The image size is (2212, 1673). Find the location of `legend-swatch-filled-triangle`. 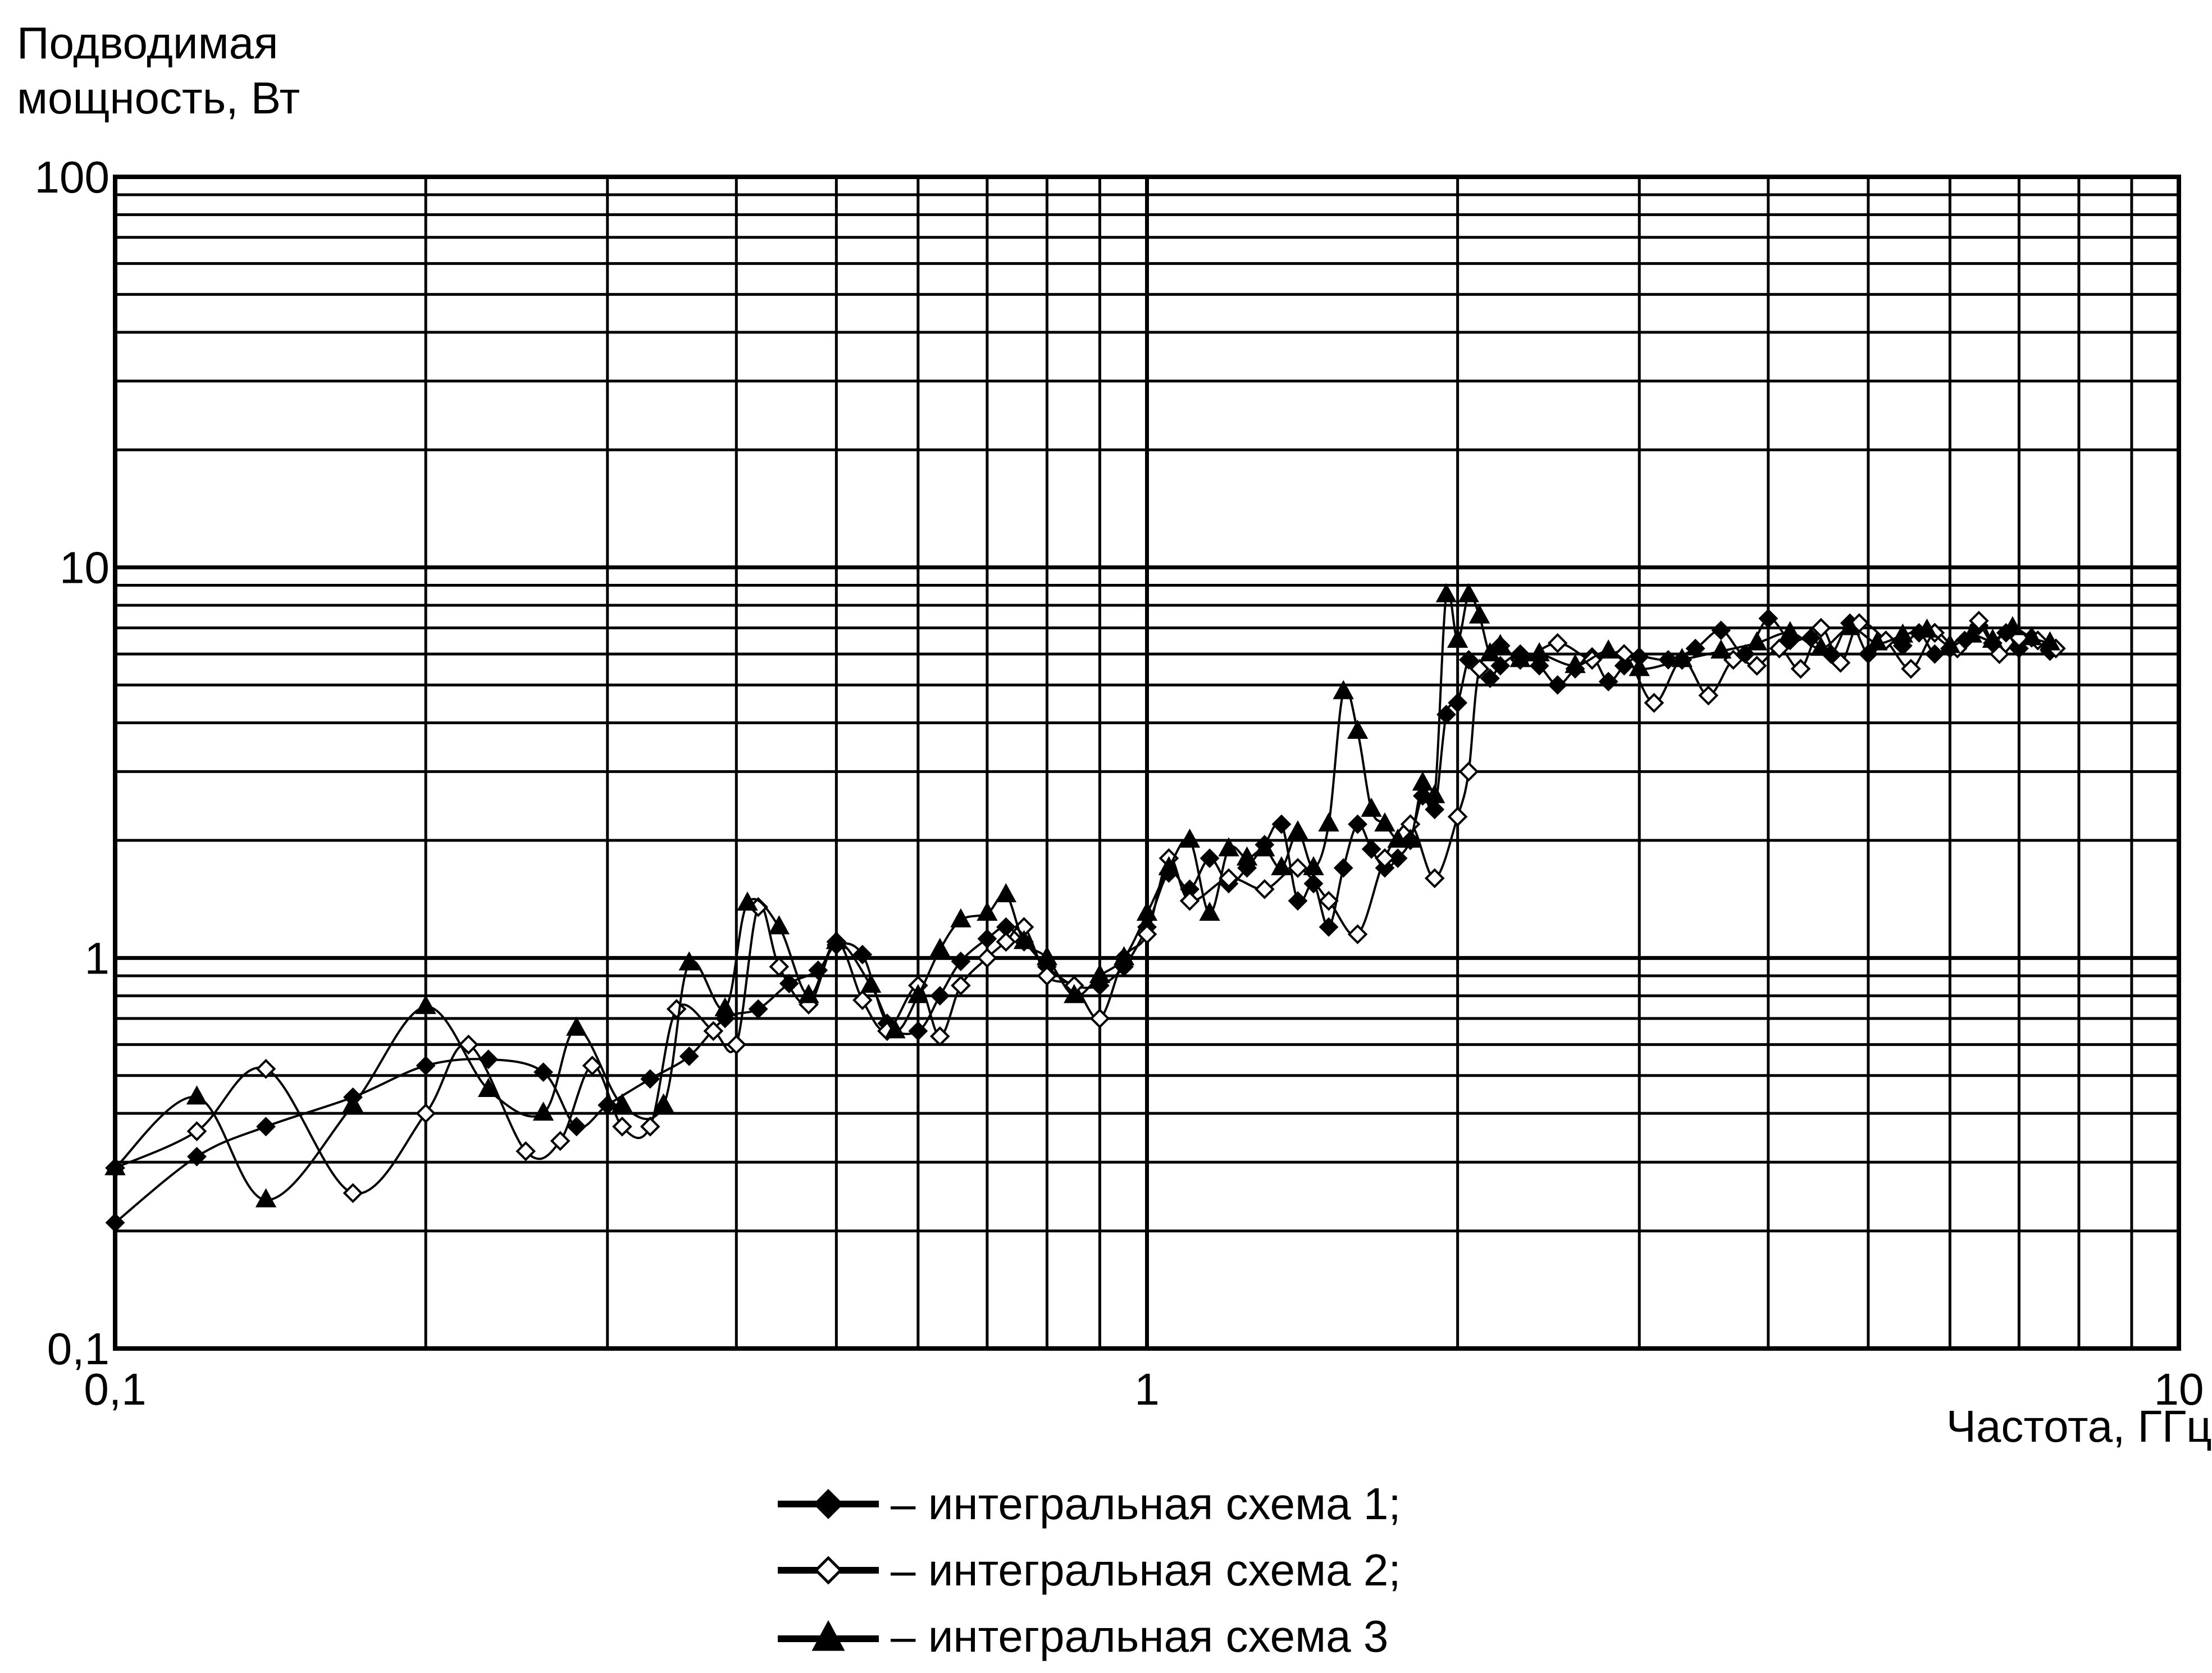

legend-swatch-filled-triangle is located at coordinates (829, 1635).